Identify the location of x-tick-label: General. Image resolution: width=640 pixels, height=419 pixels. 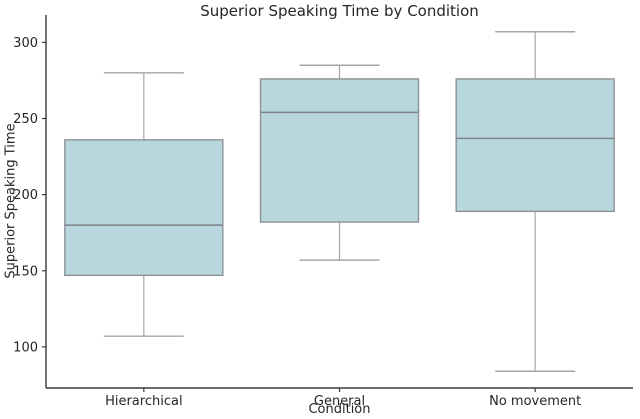
(339, 401).